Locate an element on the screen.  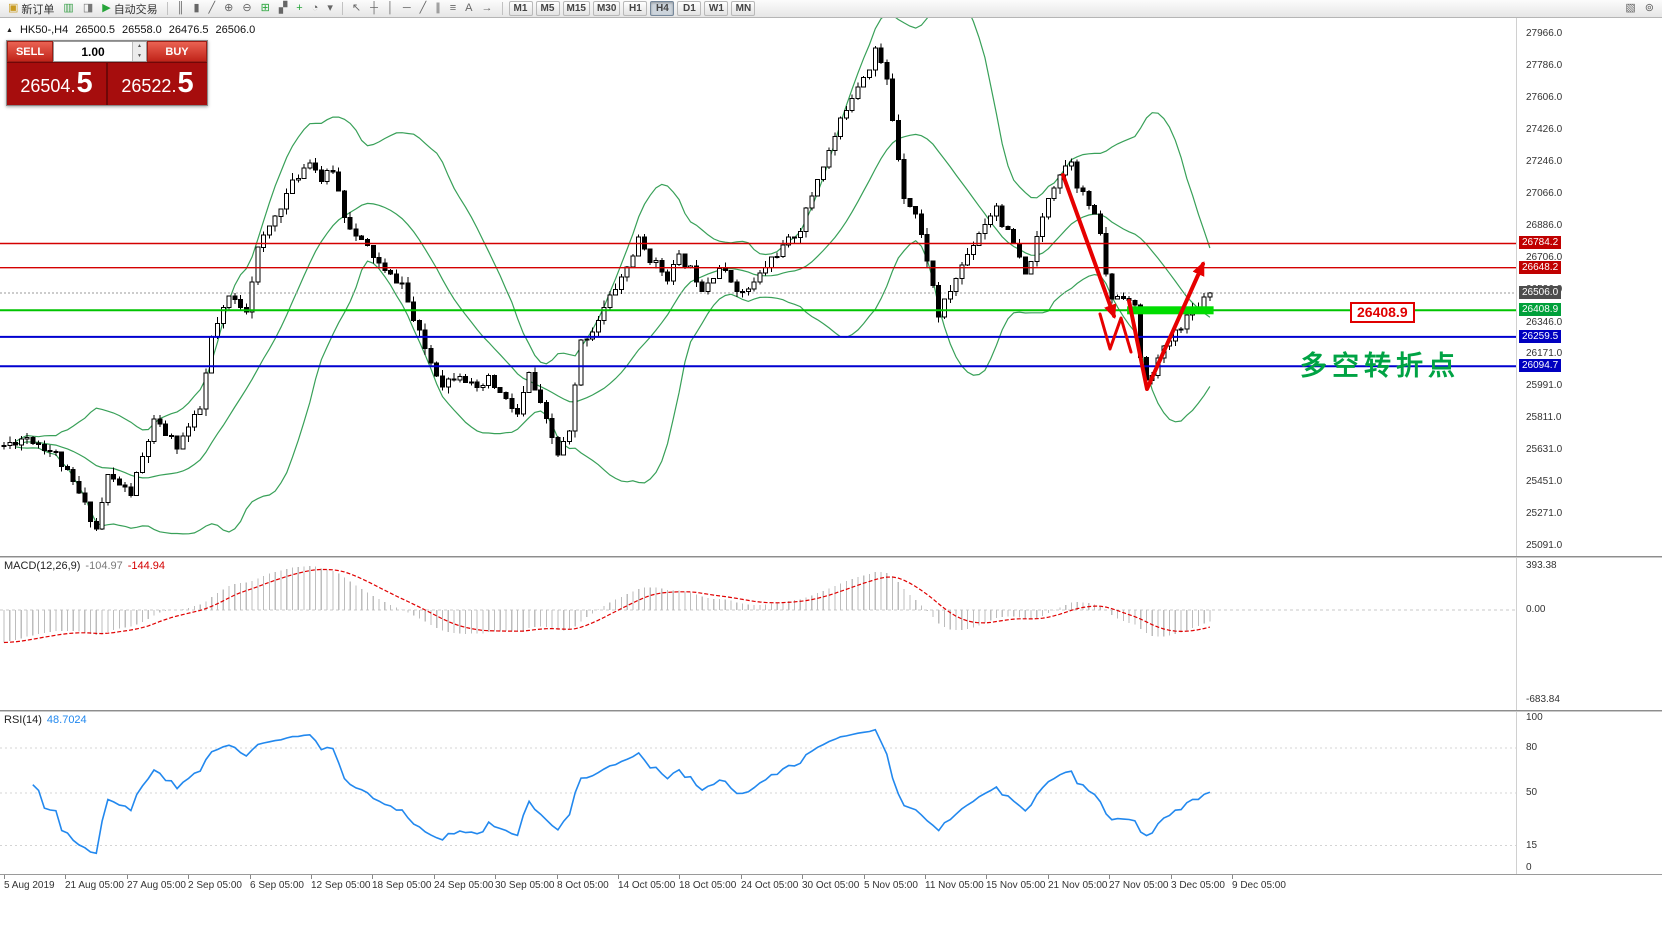
strategy-tester-icon: ▧ is located at coordinates (1630, 9).